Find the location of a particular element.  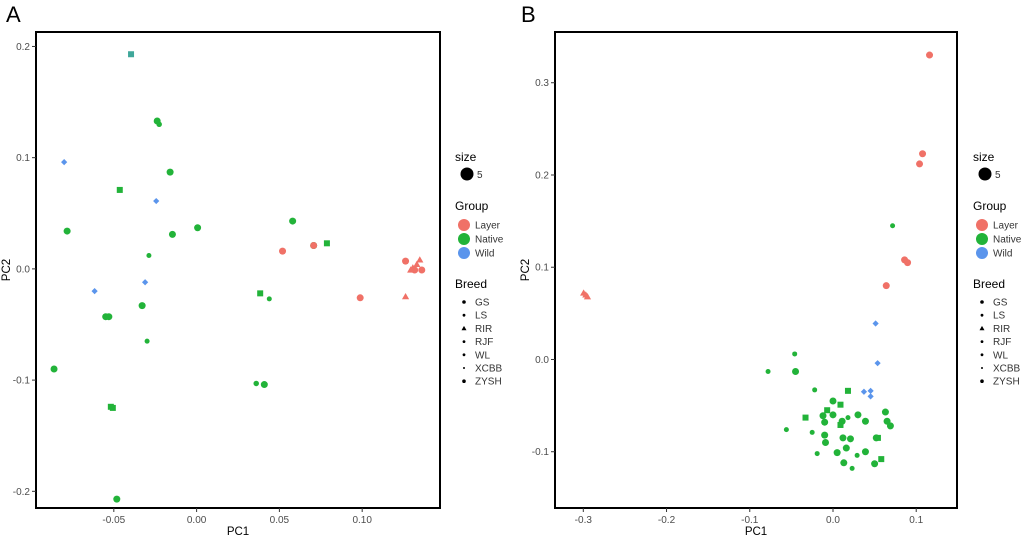

x-tick-label: -0.2 is located at coordinates (667, 520).